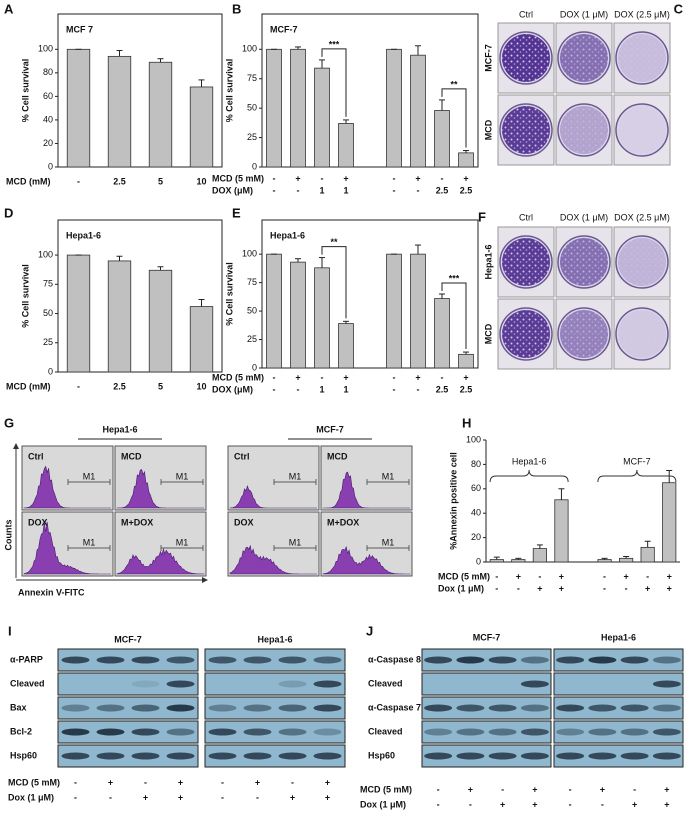  I want to click on y-axis-label: % Cell survival, so click(229, 294).